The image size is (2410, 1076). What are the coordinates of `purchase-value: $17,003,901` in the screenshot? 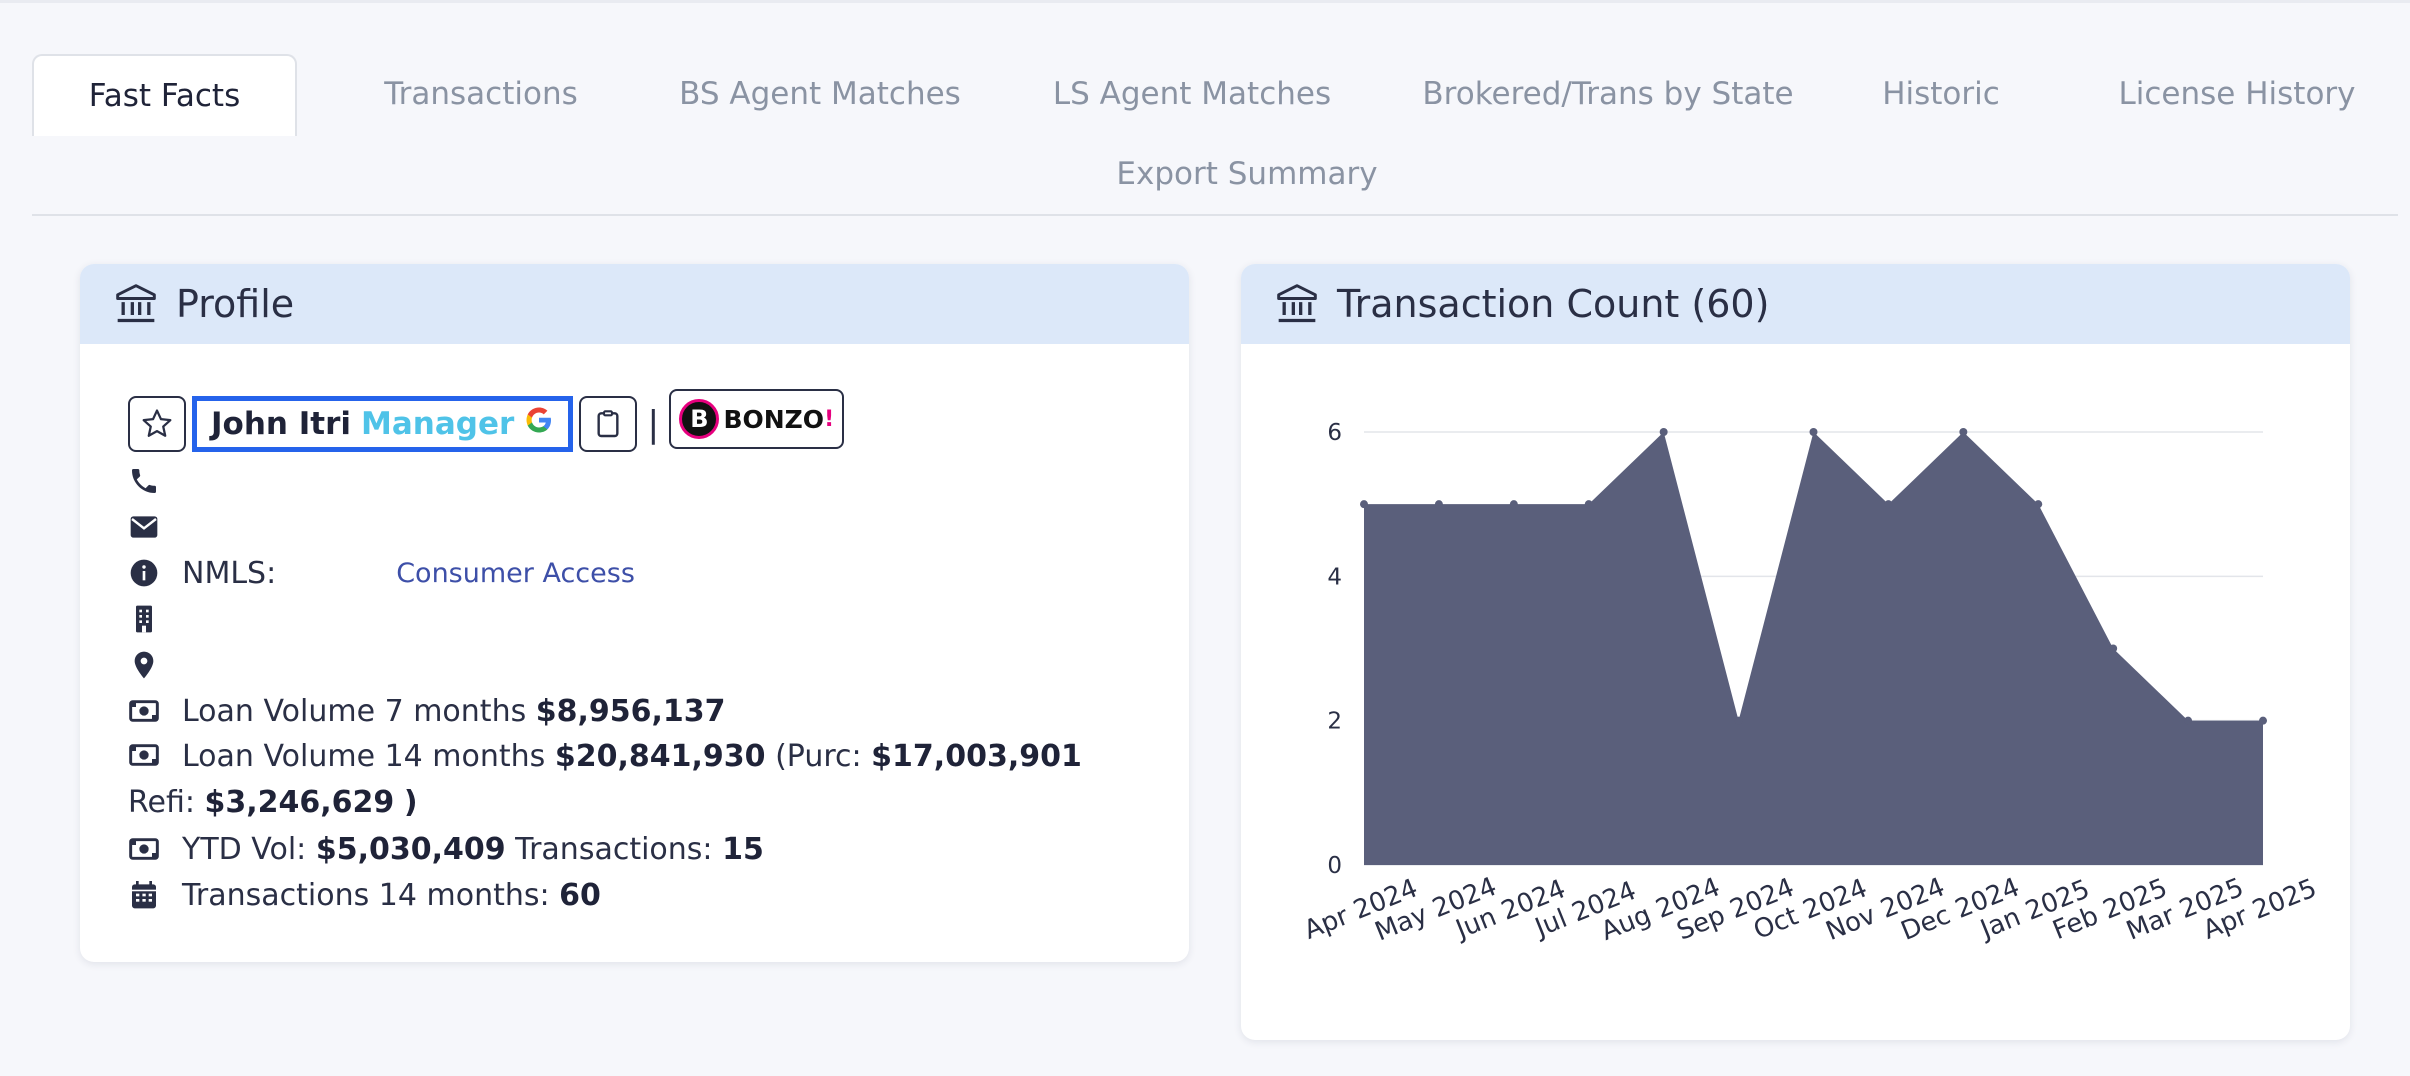 It's located at (976, 756).